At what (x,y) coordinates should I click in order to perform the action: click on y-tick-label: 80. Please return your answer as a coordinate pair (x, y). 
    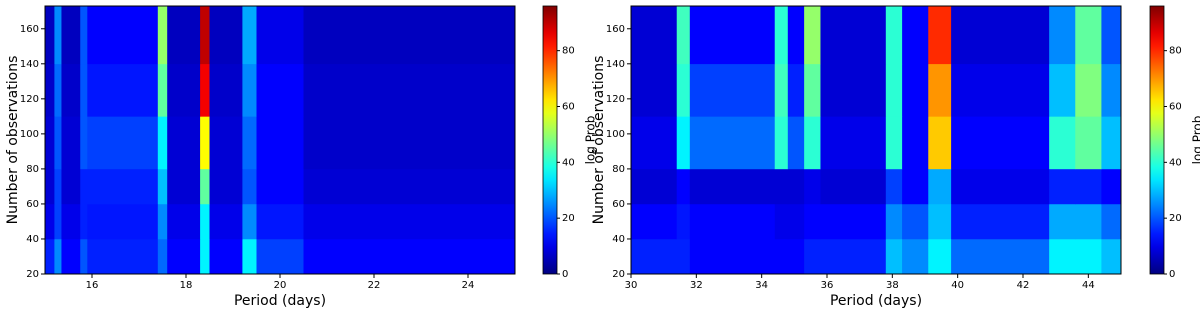
    Looking at the image, I should click on (618, 169).